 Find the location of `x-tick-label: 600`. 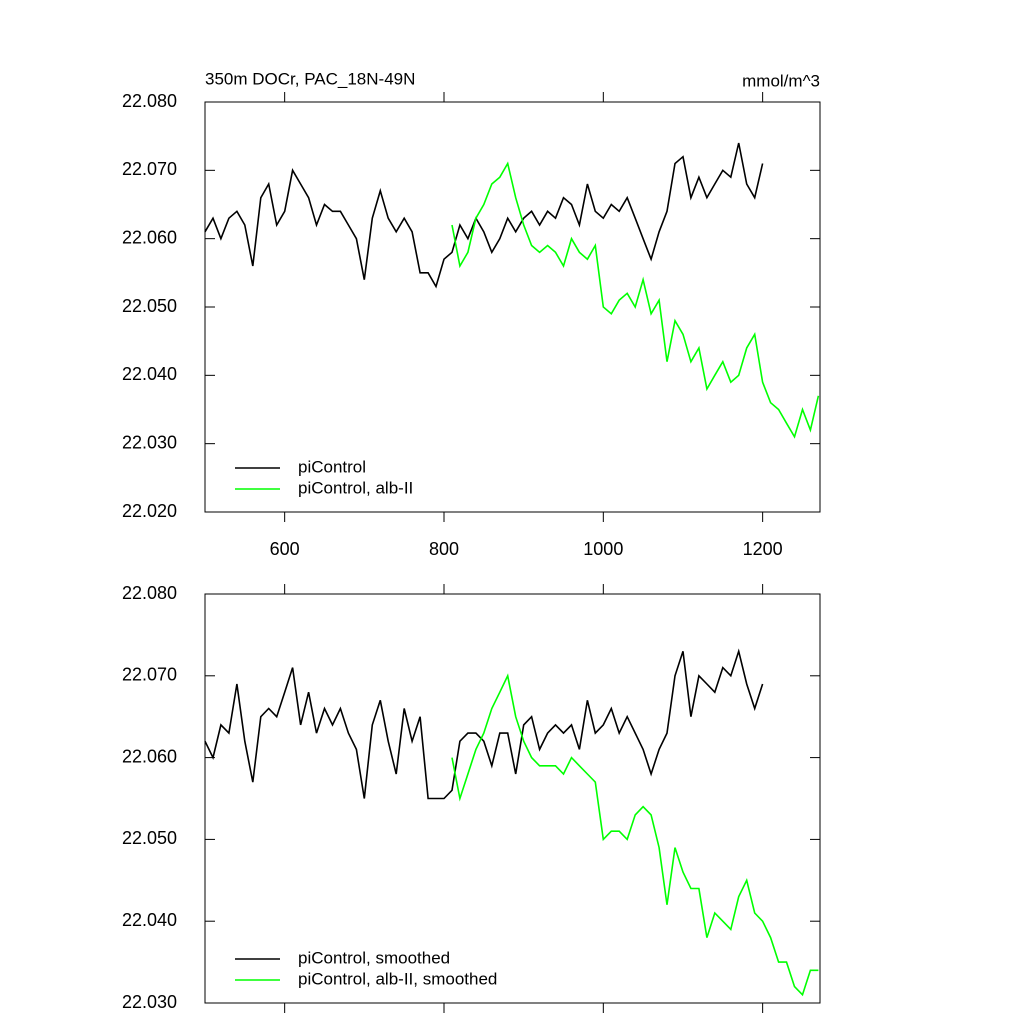

x-tick-label: 600 is located at coordinates (285, 549).